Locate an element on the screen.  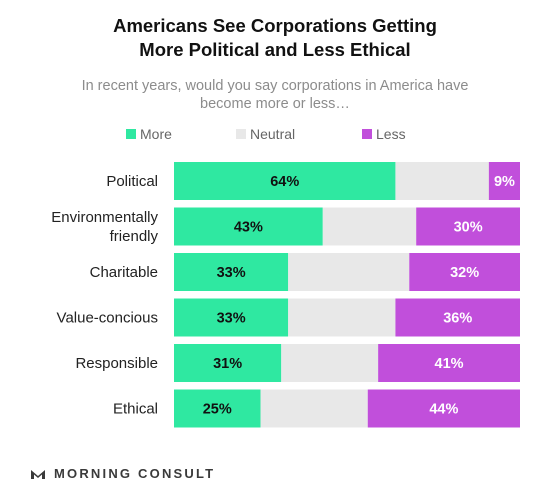
bar-environmentally-friendly-neutral is located at coordinates (369, 226).